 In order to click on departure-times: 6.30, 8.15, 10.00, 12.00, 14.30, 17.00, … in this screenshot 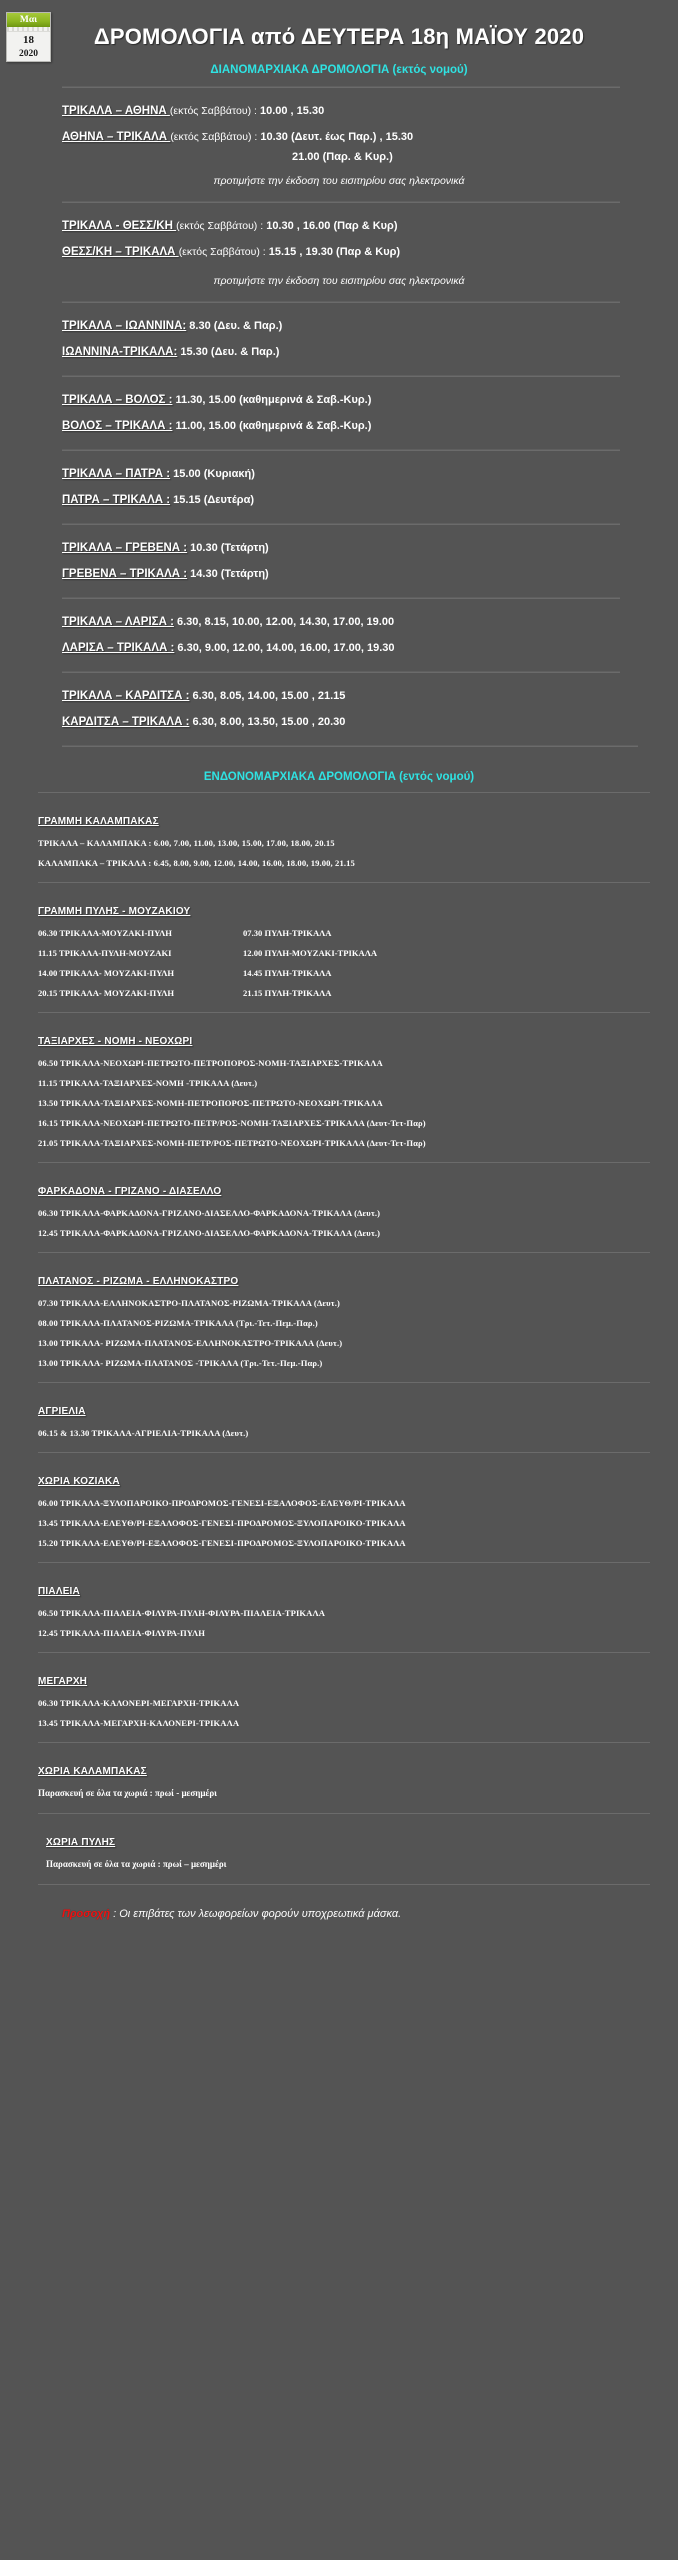, I will do `click(284, 622)`.